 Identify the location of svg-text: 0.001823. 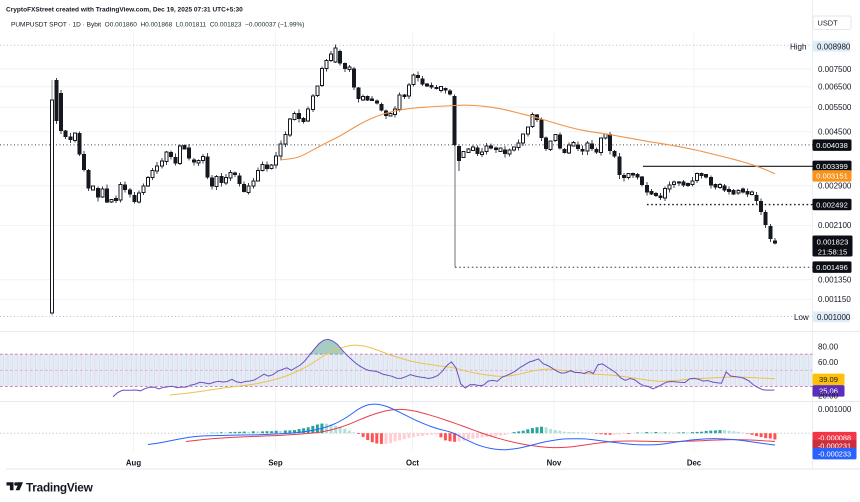
(833, 241).